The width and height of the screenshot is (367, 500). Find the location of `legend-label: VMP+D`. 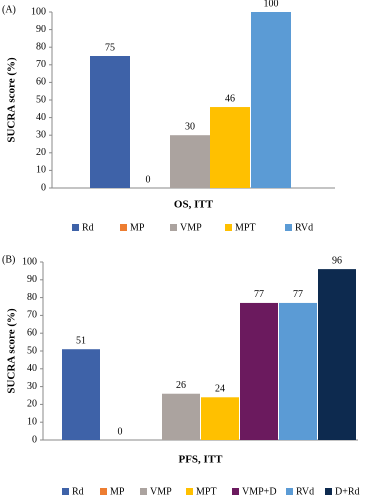

legend-label: VMP+D is located at coordinates (259, 491).